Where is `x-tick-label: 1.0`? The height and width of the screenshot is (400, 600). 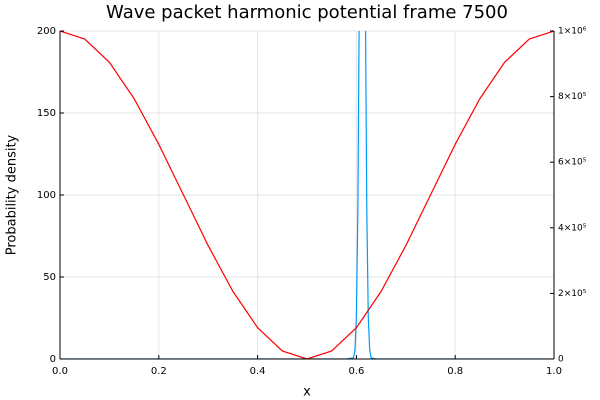 x-tick-label: 1.0 is located at coordinates (554, 371).